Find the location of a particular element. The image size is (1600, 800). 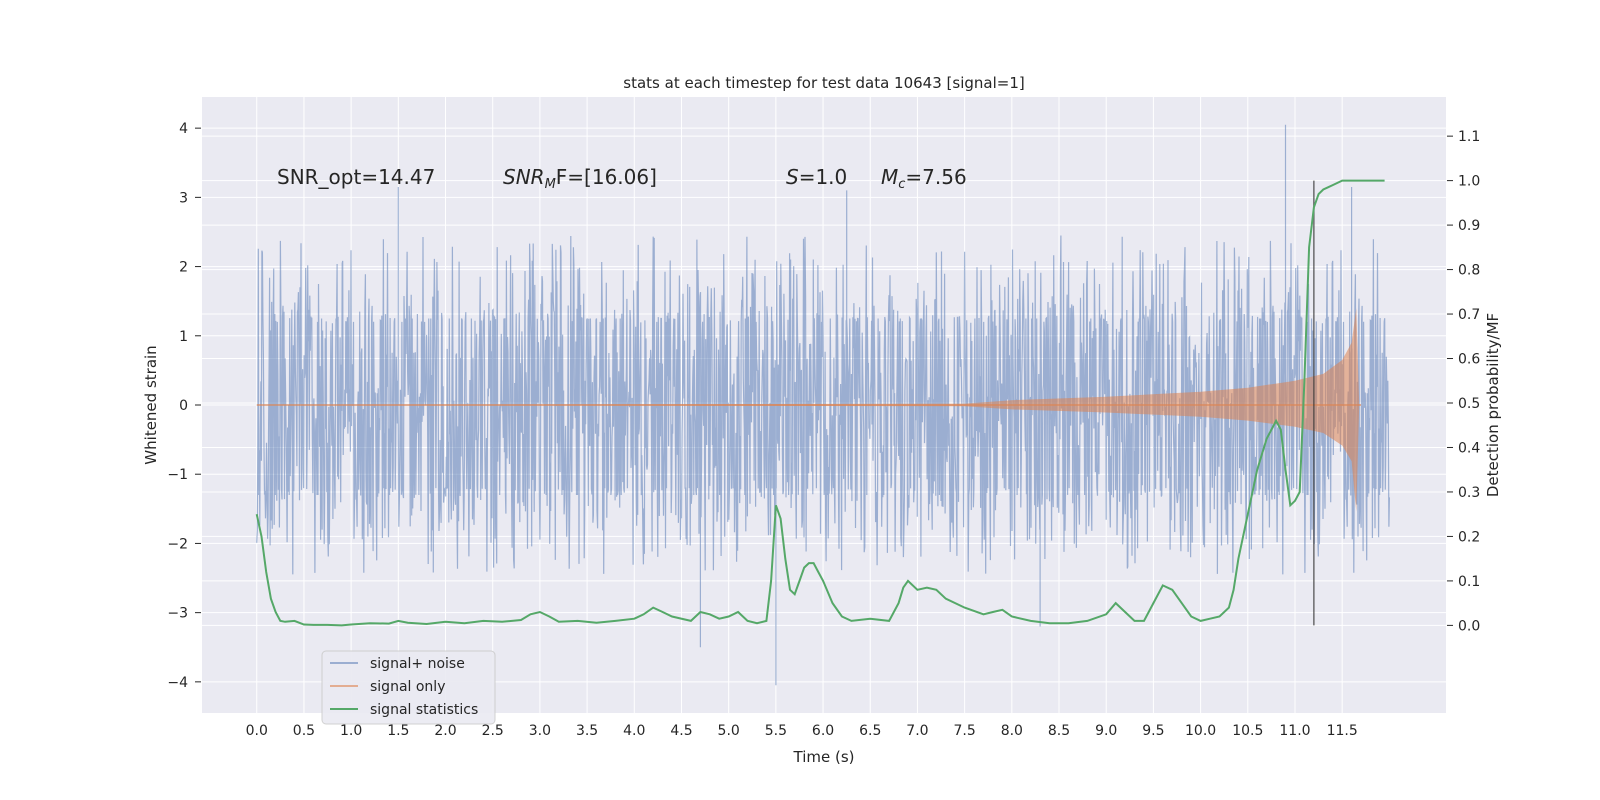

y-right-tick-label: 0.1 is located at coordinates (1469, 582).